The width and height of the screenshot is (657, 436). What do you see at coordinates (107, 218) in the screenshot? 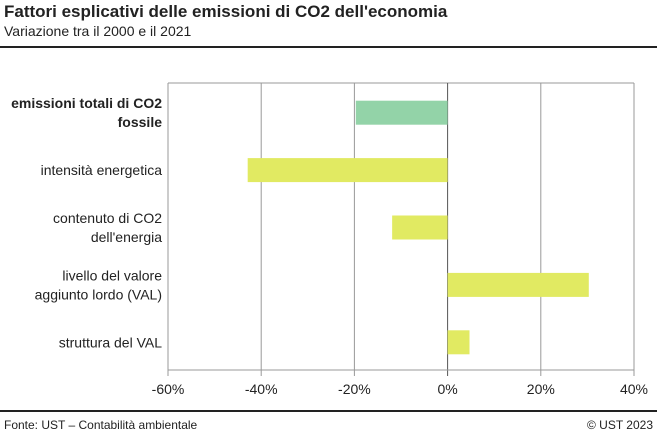
I see `category-label: contenuto di CO2` at bounding box center [107, 218].